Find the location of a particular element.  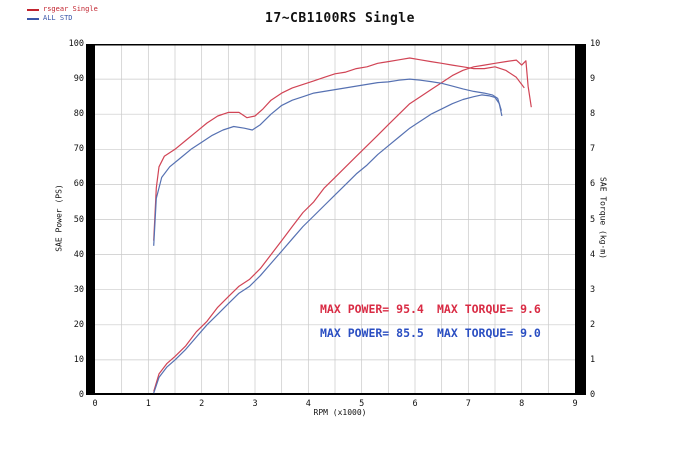

max-torque-allstd: MAX TORQUE= 9.0 is located at coordinates (489, 333).